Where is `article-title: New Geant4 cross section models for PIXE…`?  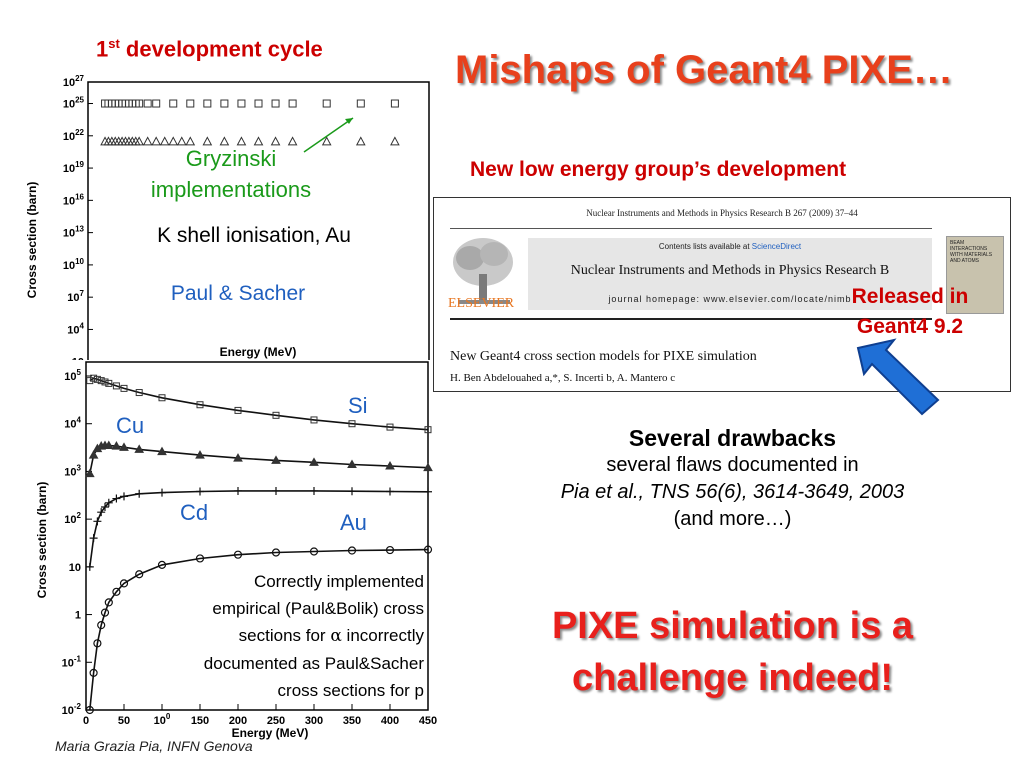 article-title: New Geant4 cross section models for PIXE… is located at coordinates (603, 356).